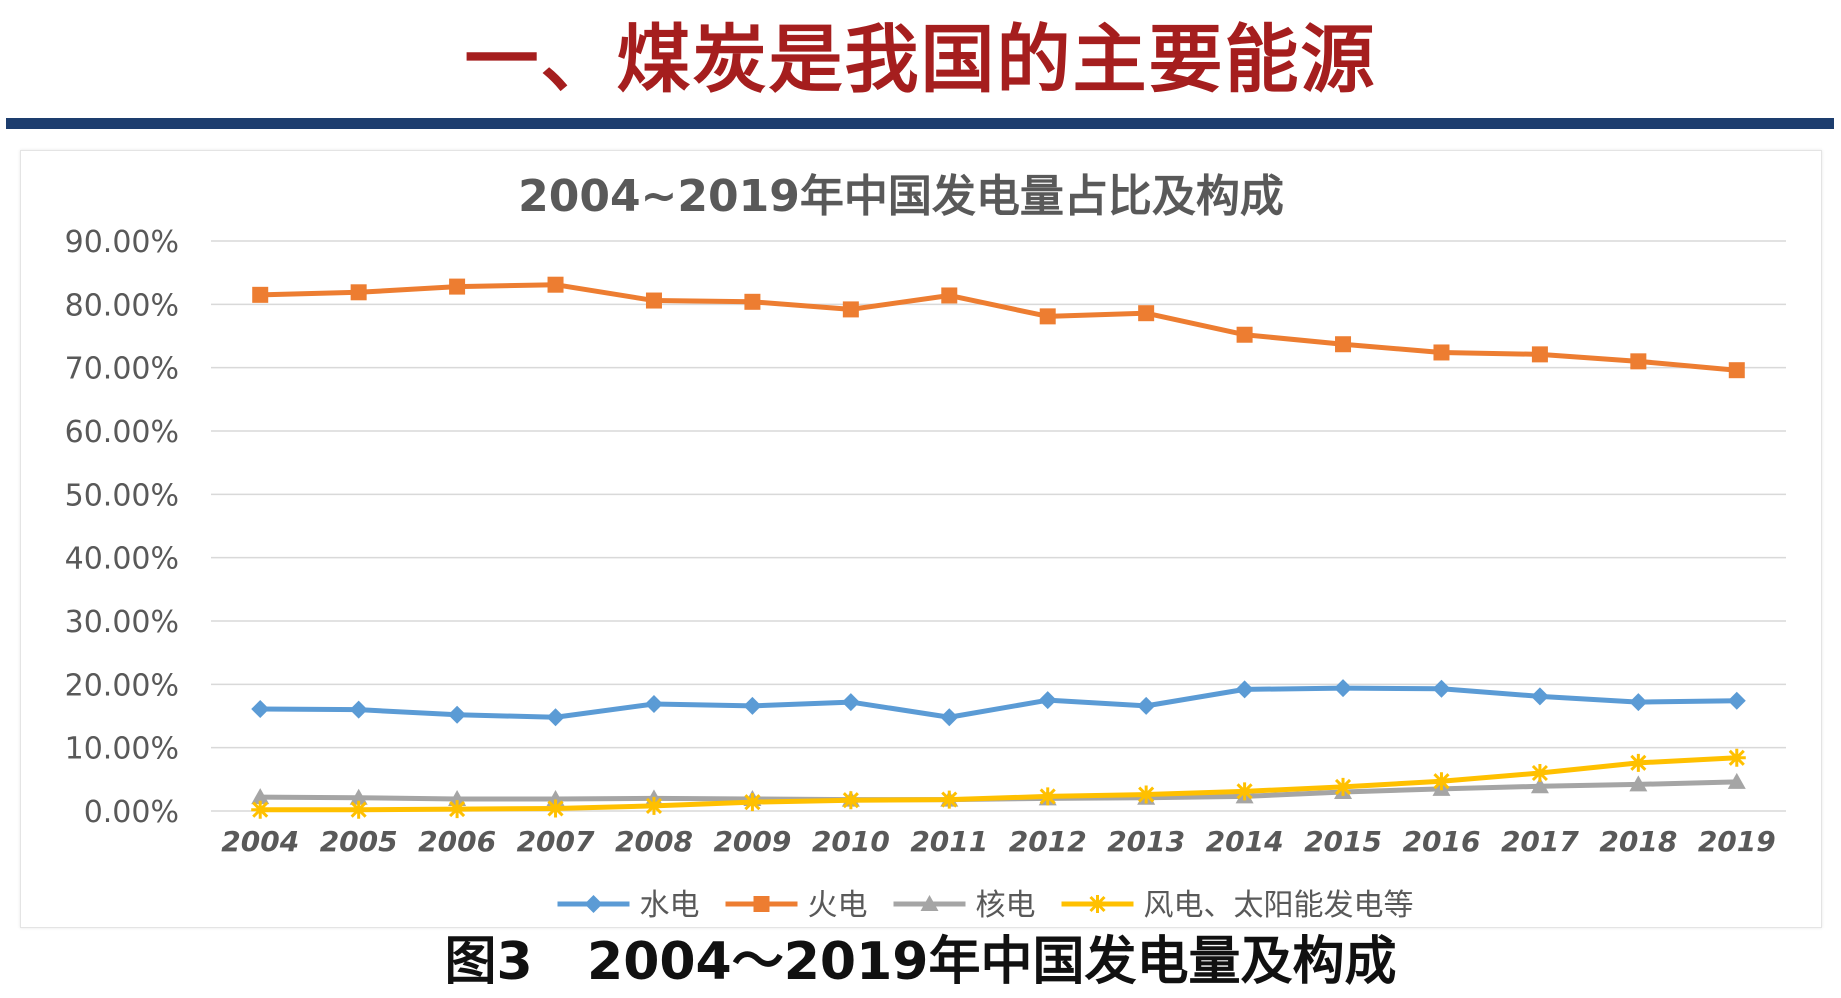  Describe the element at coordinates (1737, 841) in the screenshot. I see `x-tick-label: 2019` at that location.